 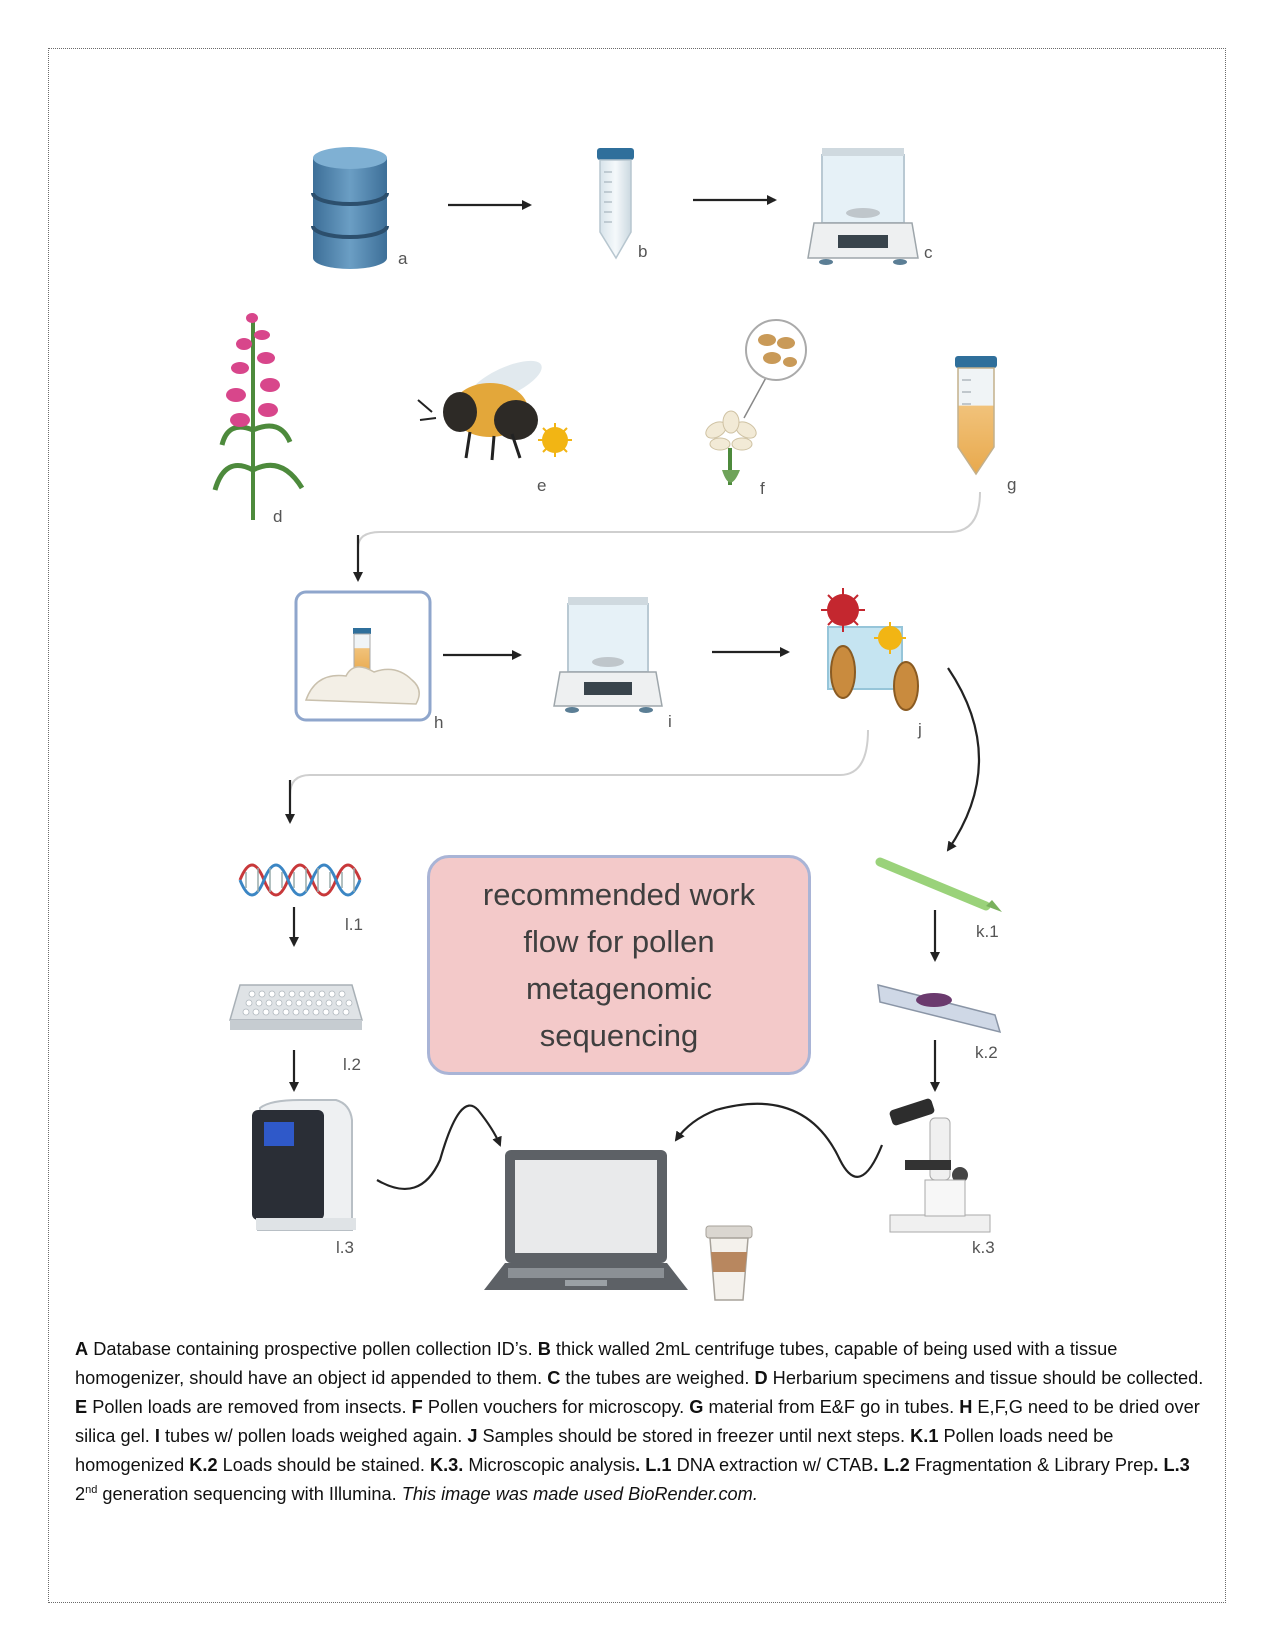 What do you see at coordinates (939, 1009) in the screenshot?
I see `stained-slide-icon` at bounding box center [939, 1009].